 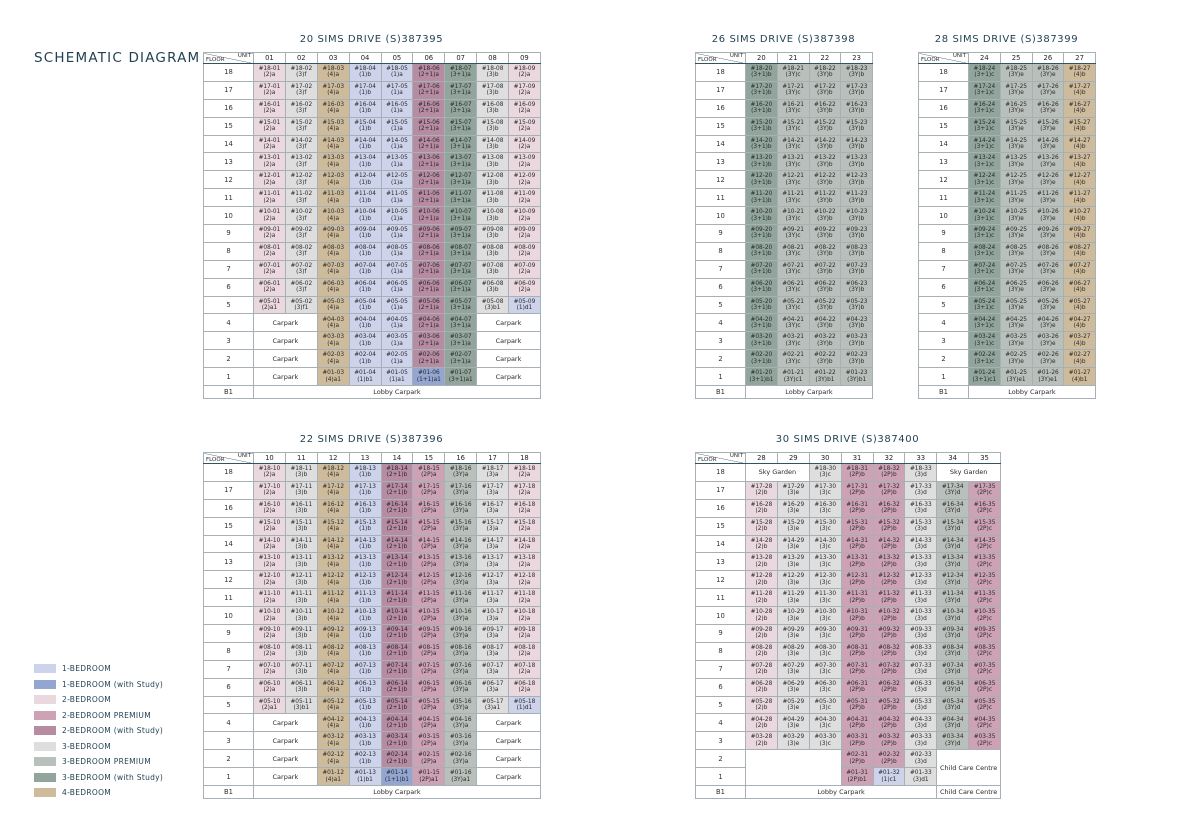 I want to click on unit-cell: #09-25 (3Y)e, so click(x=1016, y=233).